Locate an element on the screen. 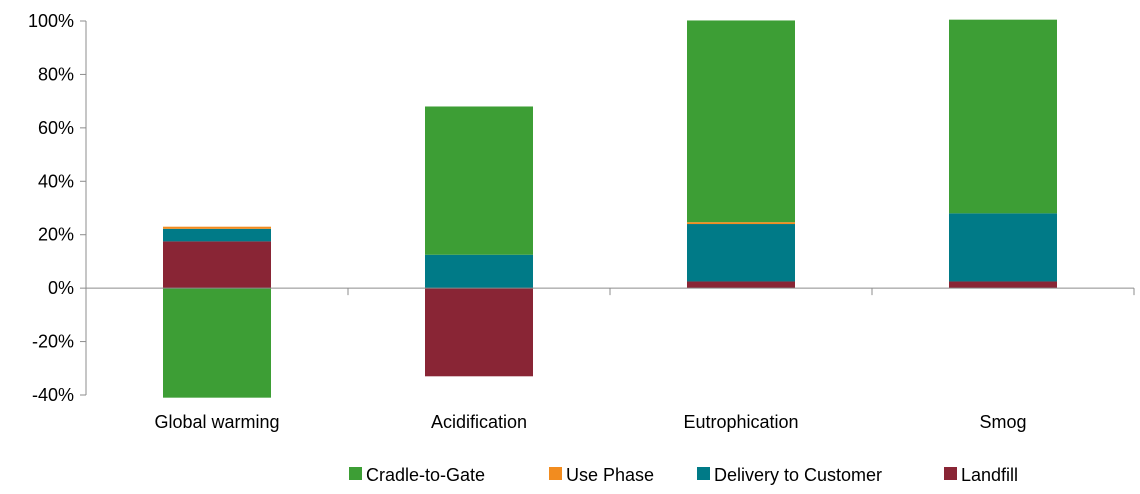 The image size is (1140, 494). y-tick-label: 40% is located at coordinates (56, 181).